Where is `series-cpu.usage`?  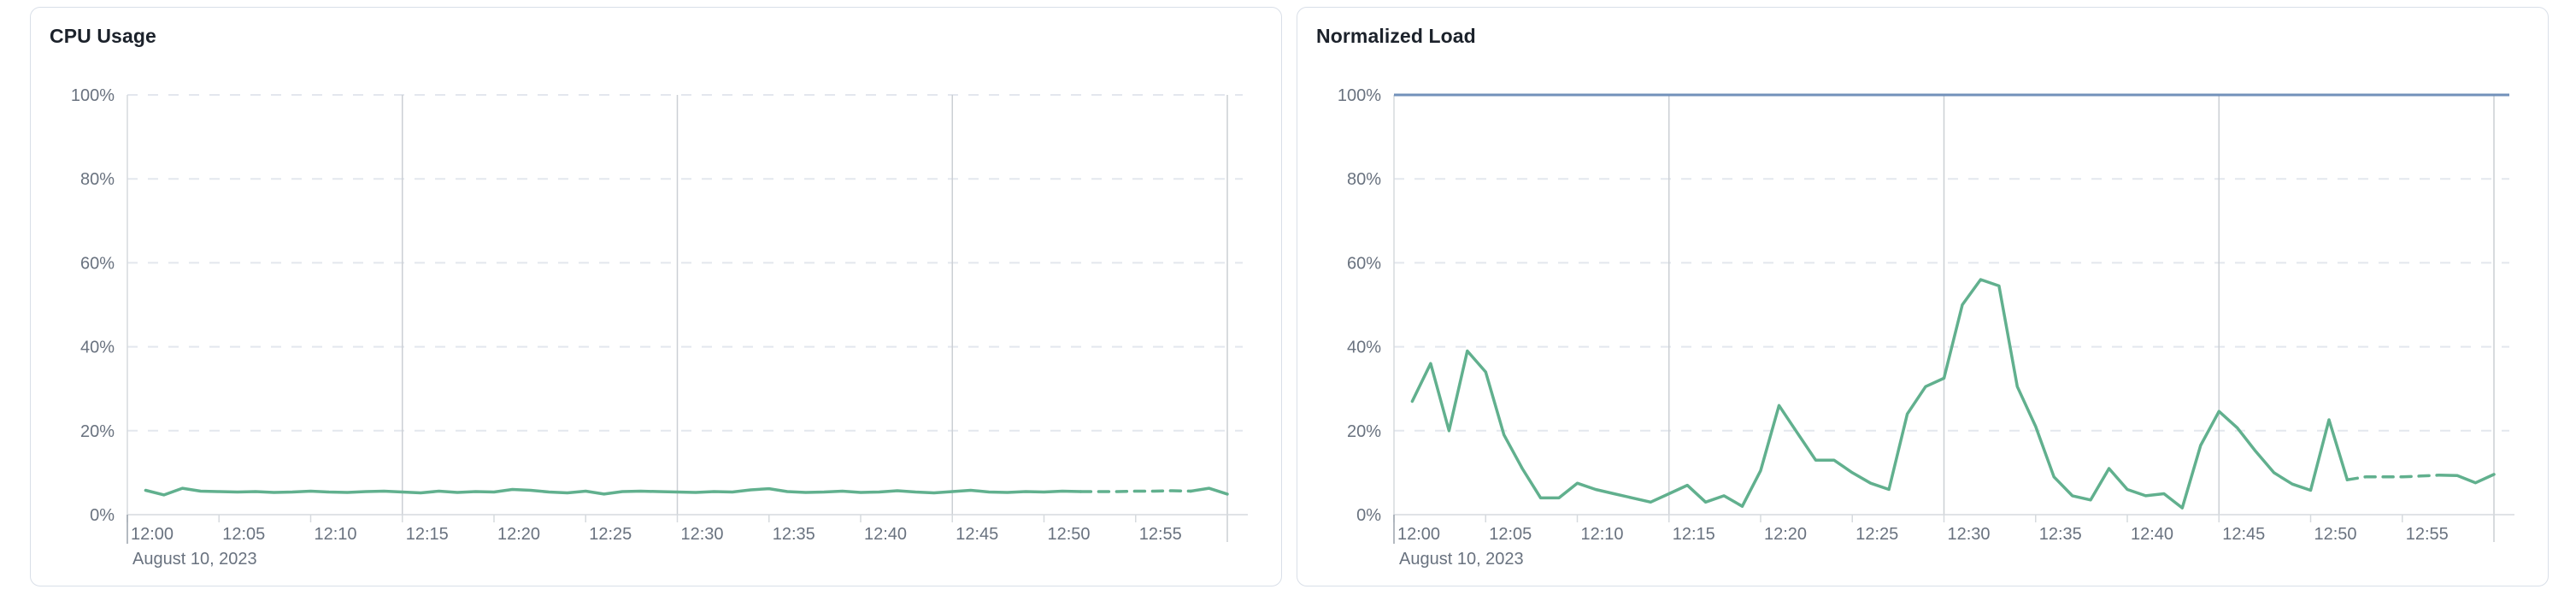
series-cpu.usage is located at coordinates (686, 491).